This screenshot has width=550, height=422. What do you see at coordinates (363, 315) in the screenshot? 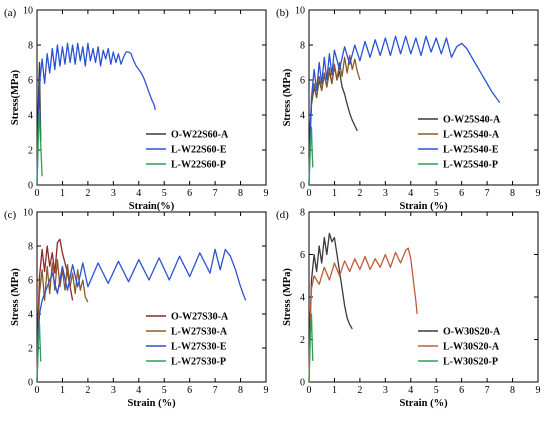
I see `series-line-l-w30s20-a` at bounding box center [363, 315].